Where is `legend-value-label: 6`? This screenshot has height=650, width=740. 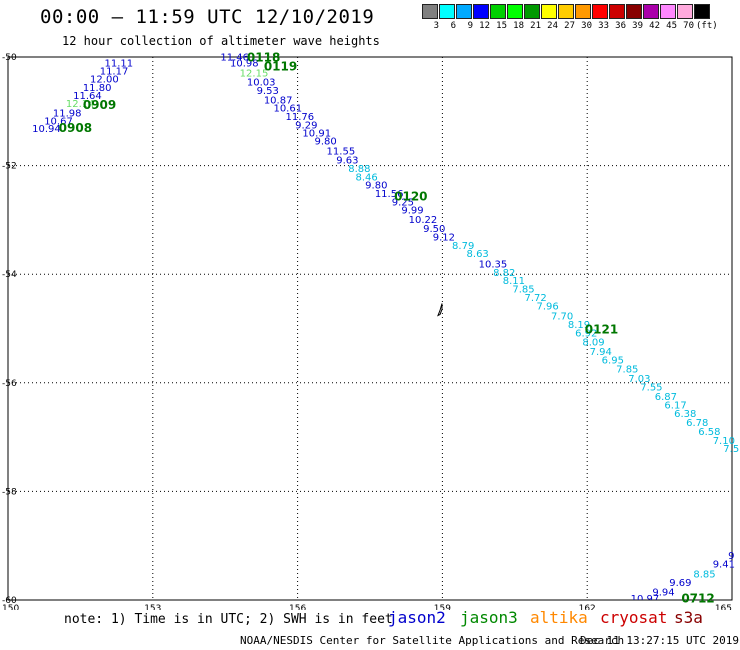 legend-value-label: 6 is located at coordinates (453, 26).